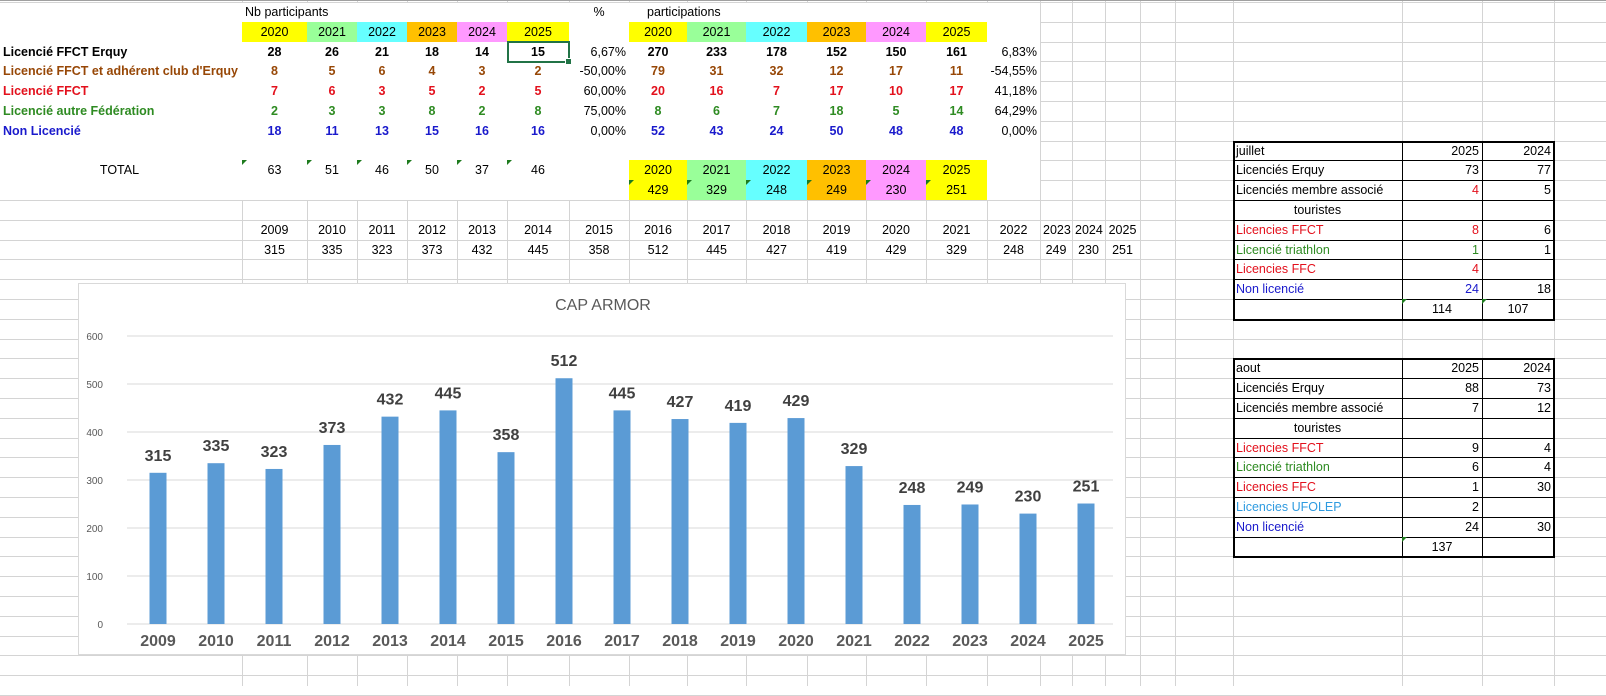 This screenshot has width=1606, height=696. What do you see at coordinates (1250, 150) in the screenshot?
I see `juillet-table-title: juillet` at bounding box center [1250, 150].